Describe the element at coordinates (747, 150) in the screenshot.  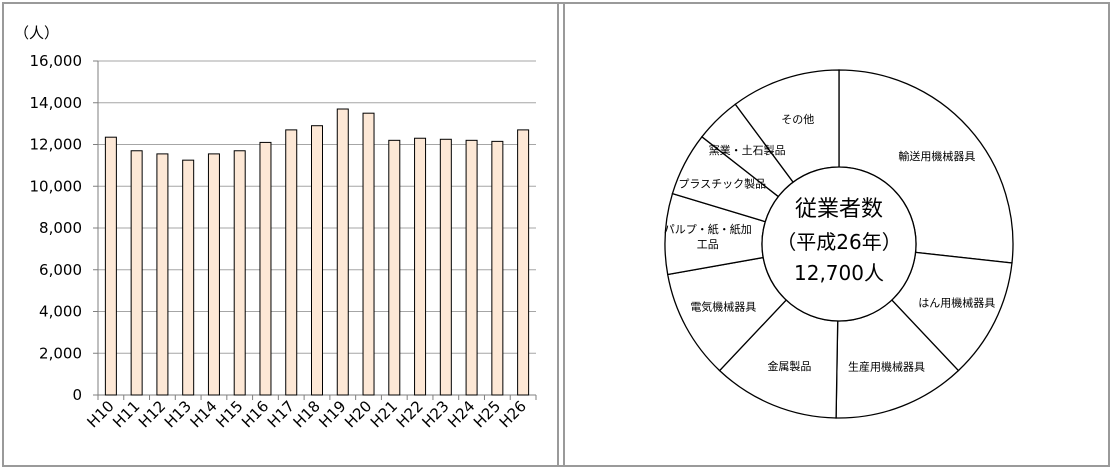
I see `slice-label: 窯業・土石製品` at that location.